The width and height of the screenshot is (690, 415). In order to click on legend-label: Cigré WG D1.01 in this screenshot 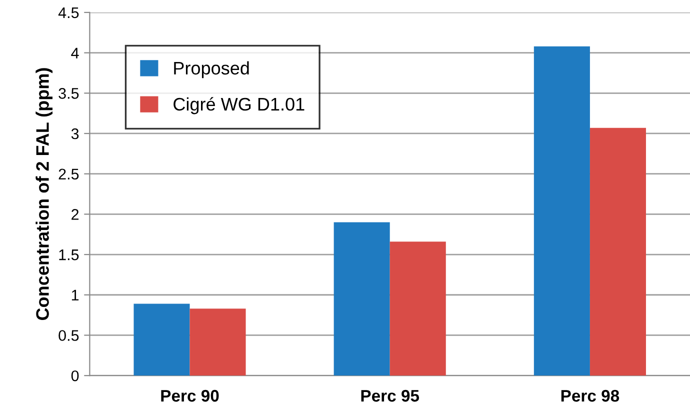, I will do `click(239, 105)`.